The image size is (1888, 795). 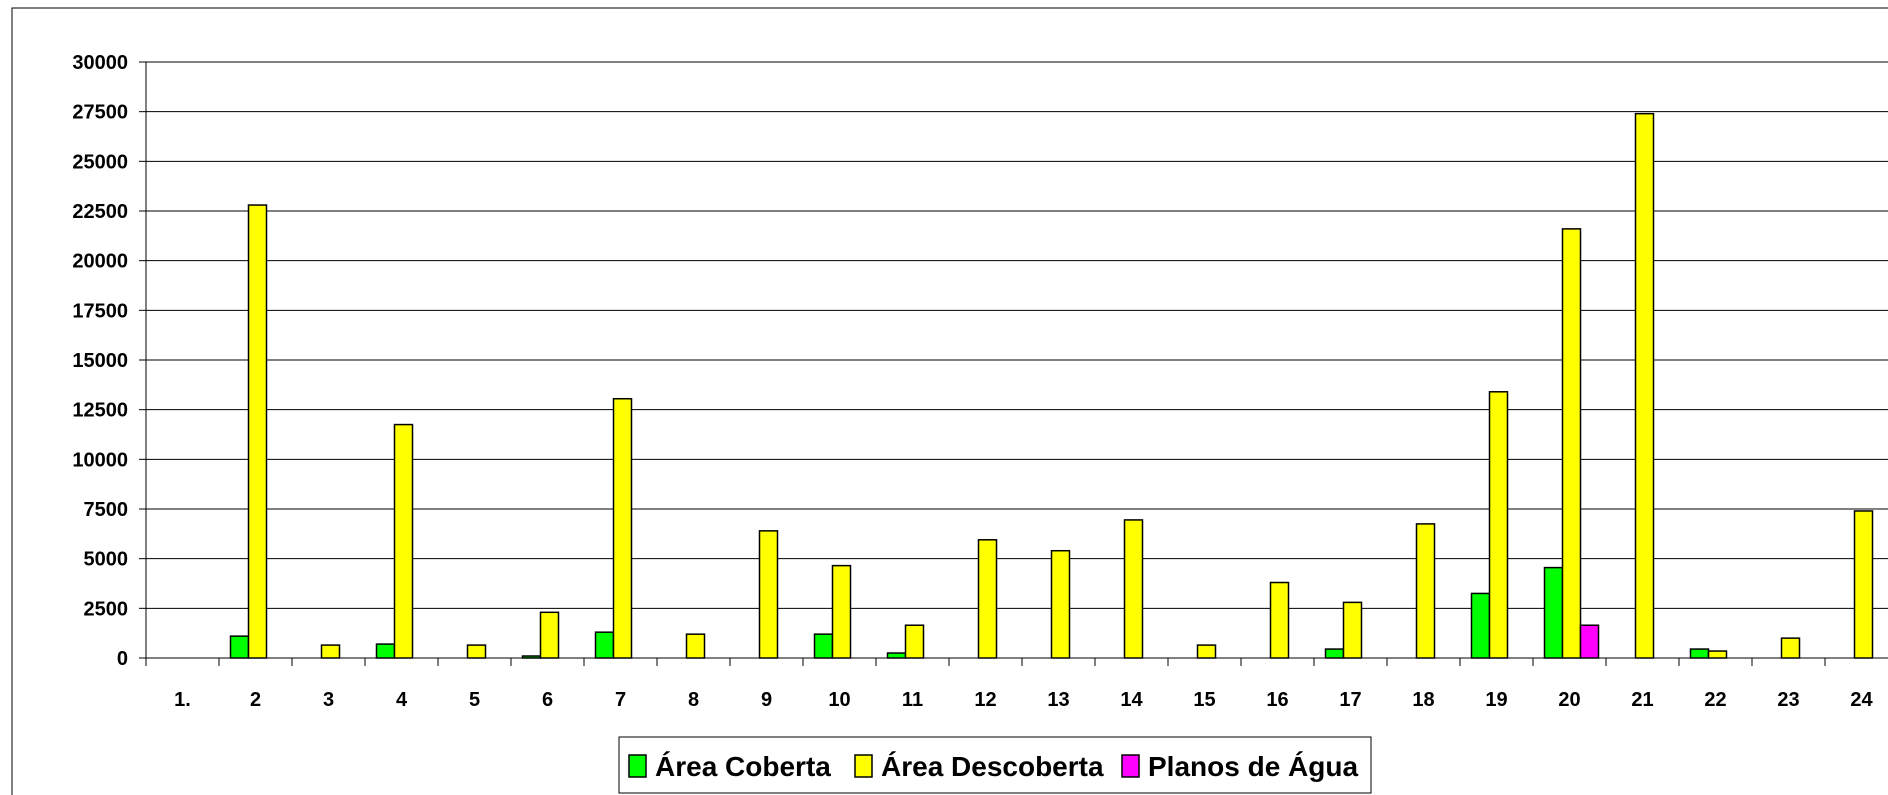 What do you see at coordinates (1352, 630) in the screenshot?
I see `bar--rea-descoberta-17` at bounding box center [1352, 630].